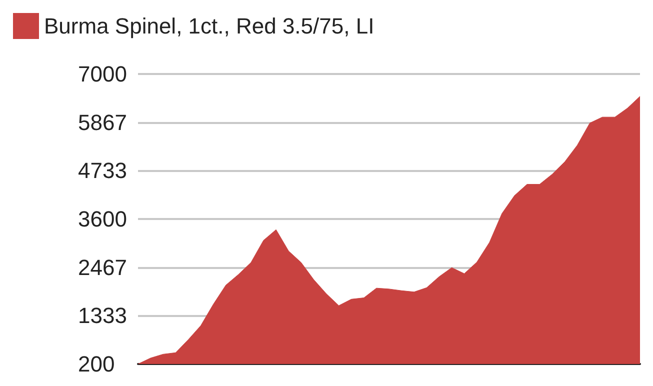 This screenshot has height=386, width=653. What do you see at coordinates (102, 219) in the screenshot?
I see `y-tick-label: 3600` at bounding box center [102, 219].